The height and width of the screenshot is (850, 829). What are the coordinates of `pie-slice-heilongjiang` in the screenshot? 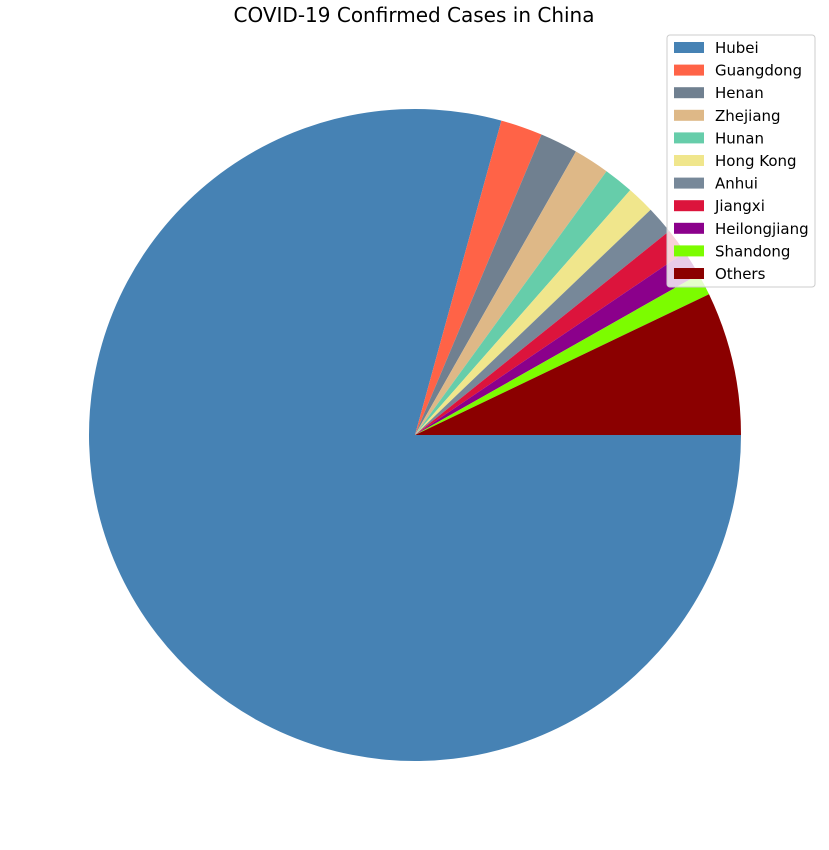 It's located at (557, 343).